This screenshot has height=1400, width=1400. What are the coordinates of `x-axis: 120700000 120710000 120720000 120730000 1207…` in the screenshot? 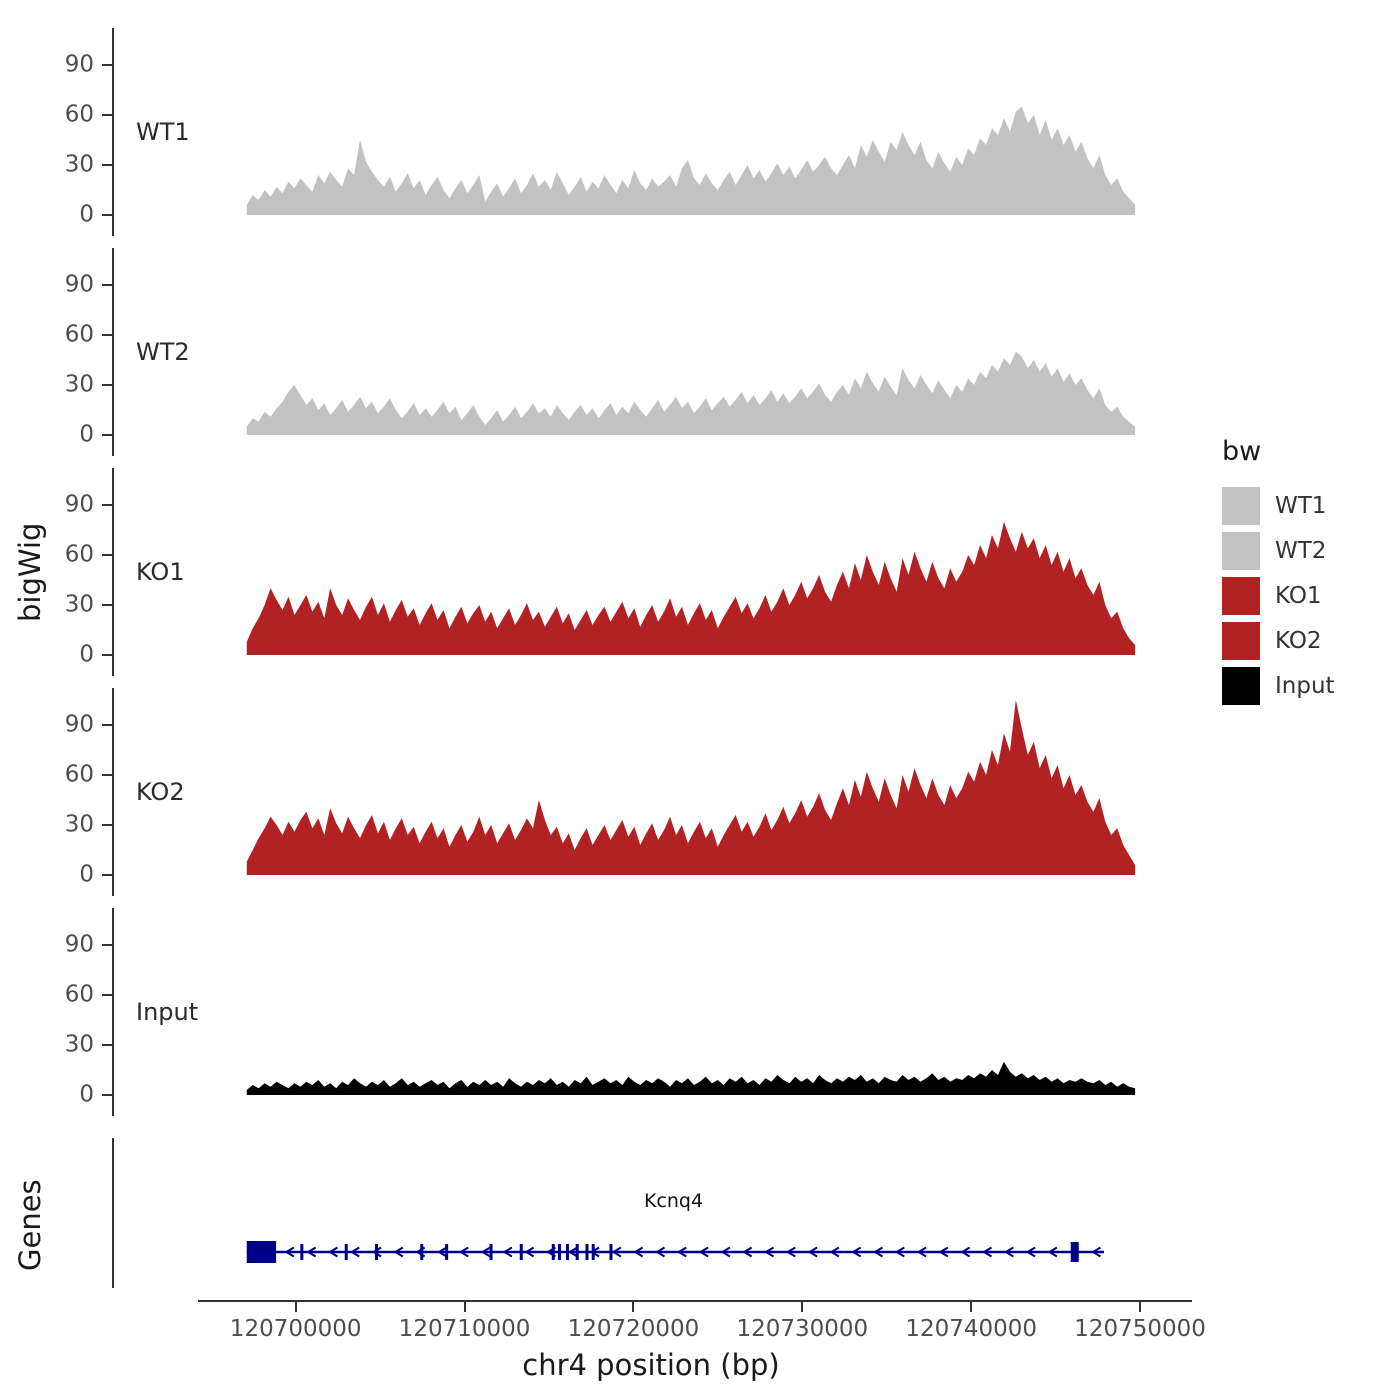 It's located at (659, 1322).